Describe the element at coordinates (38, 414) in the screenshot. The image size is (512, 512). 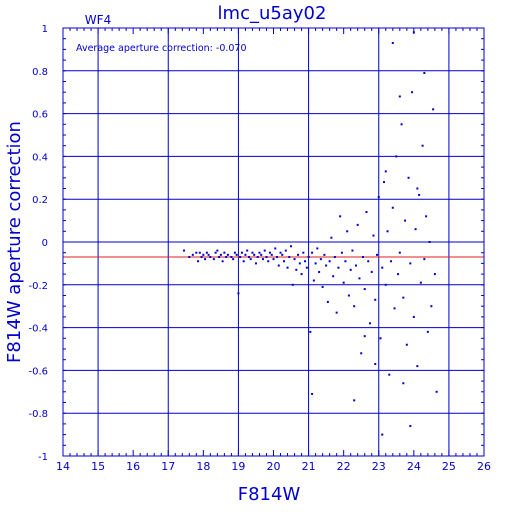
I see `y-tick-label: -0.8` at that location.